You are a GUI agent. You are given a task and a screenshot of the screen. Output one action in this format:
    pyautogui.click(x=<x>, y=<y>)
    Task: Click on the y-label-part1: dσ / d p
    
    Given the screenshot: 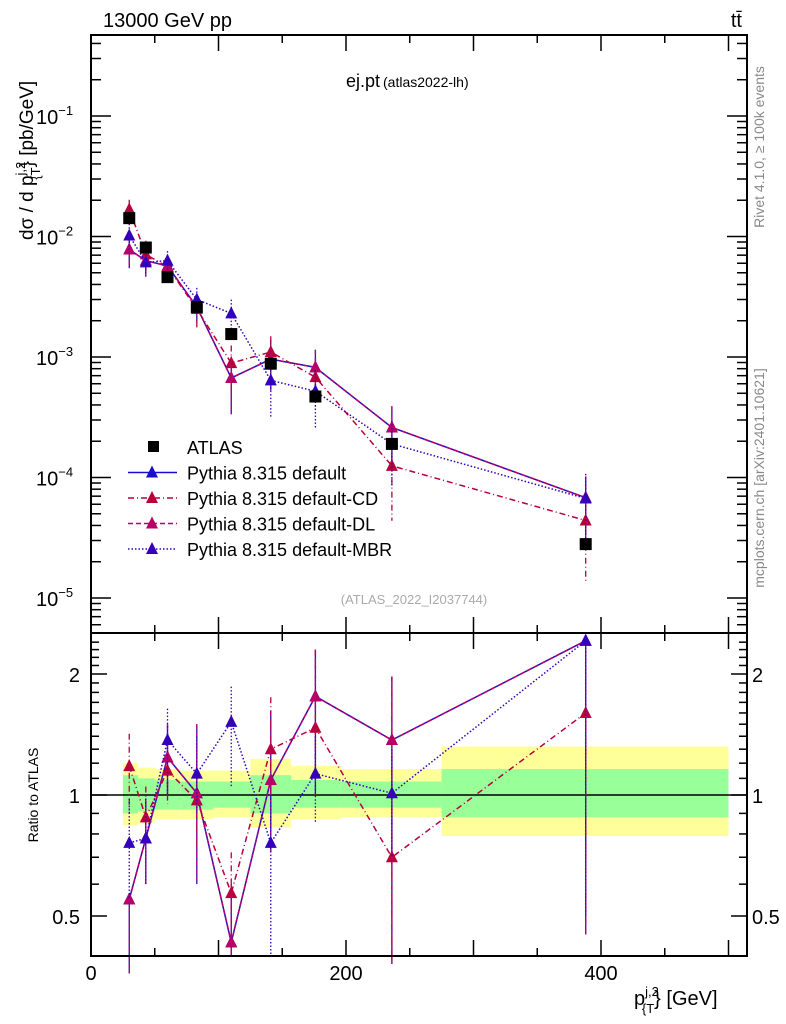 What is the action you would take?
    pyautogui.click(x=27, y=207)
    